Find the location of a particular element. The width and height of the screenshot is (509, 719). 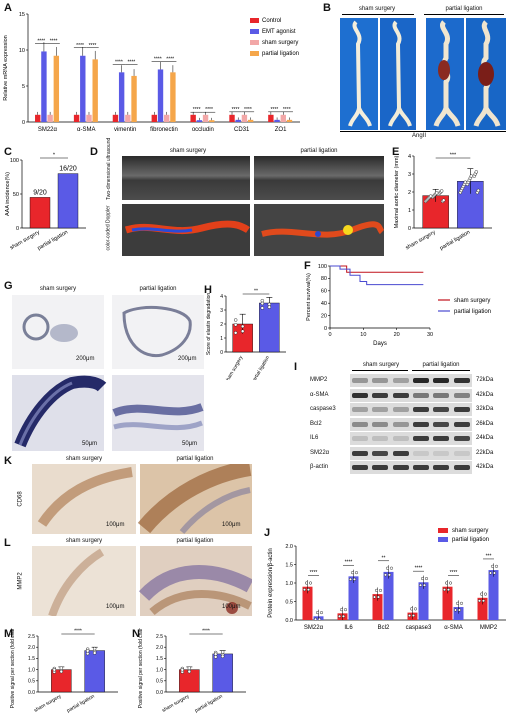

h-sig-label: ** is located at coordinates (256, 292).